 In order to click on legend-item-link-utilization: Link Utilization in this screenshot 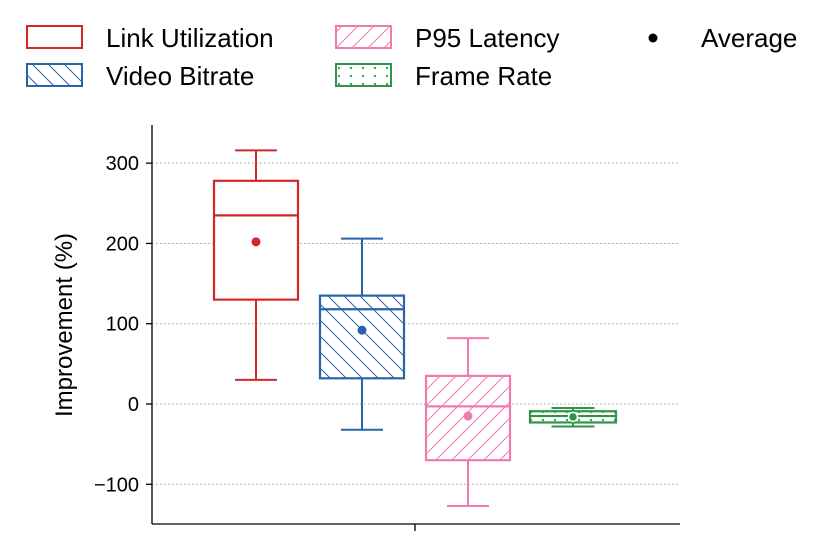, I will do `click(150, 38)`.